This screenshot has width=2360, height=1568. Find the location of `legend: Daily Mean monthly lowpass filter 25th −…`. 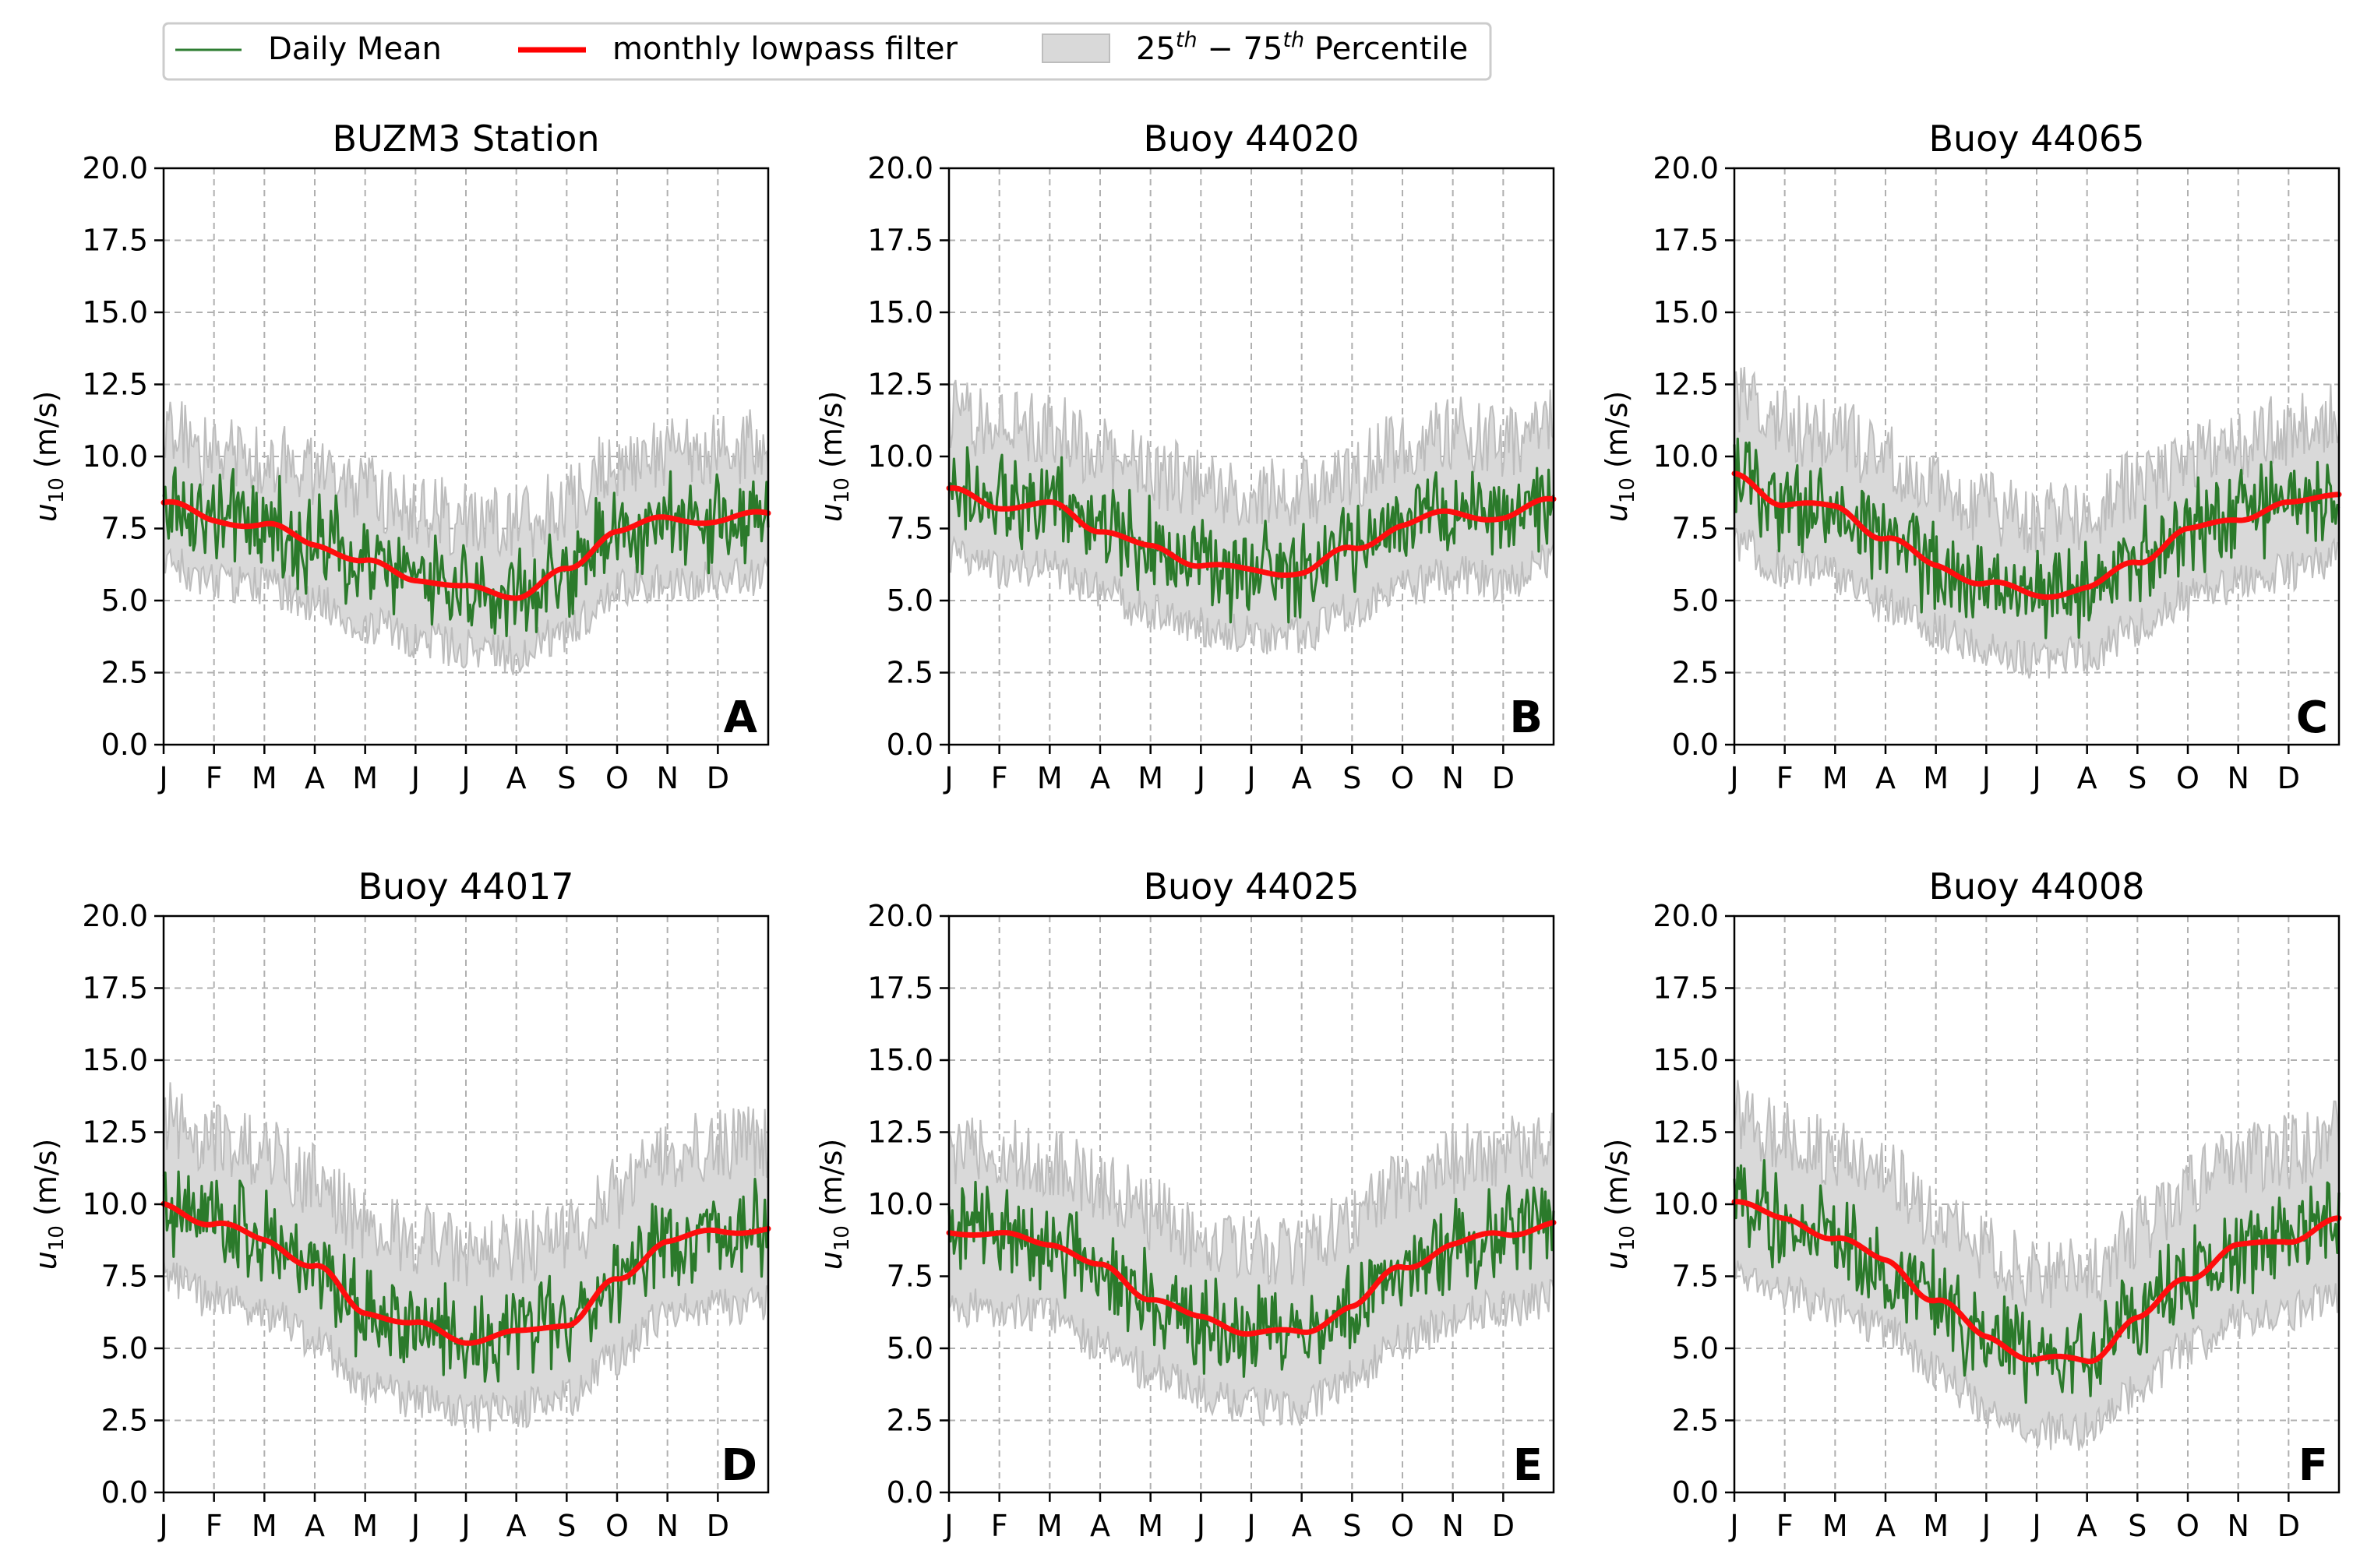

legend: Daily Mean monthly lowpass filter 25th −… is located at coordinates (827, 51).